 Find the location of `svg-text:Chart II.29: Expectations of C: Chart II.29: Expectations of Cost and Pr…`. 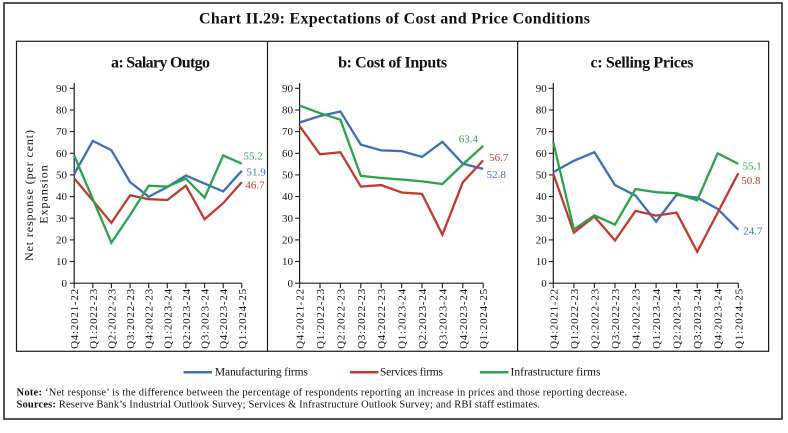

svg-text:Chart II.29: Expectations of C: Chart II.29: Expectations of Cost and Pr… is located at coordinates (394, 19).